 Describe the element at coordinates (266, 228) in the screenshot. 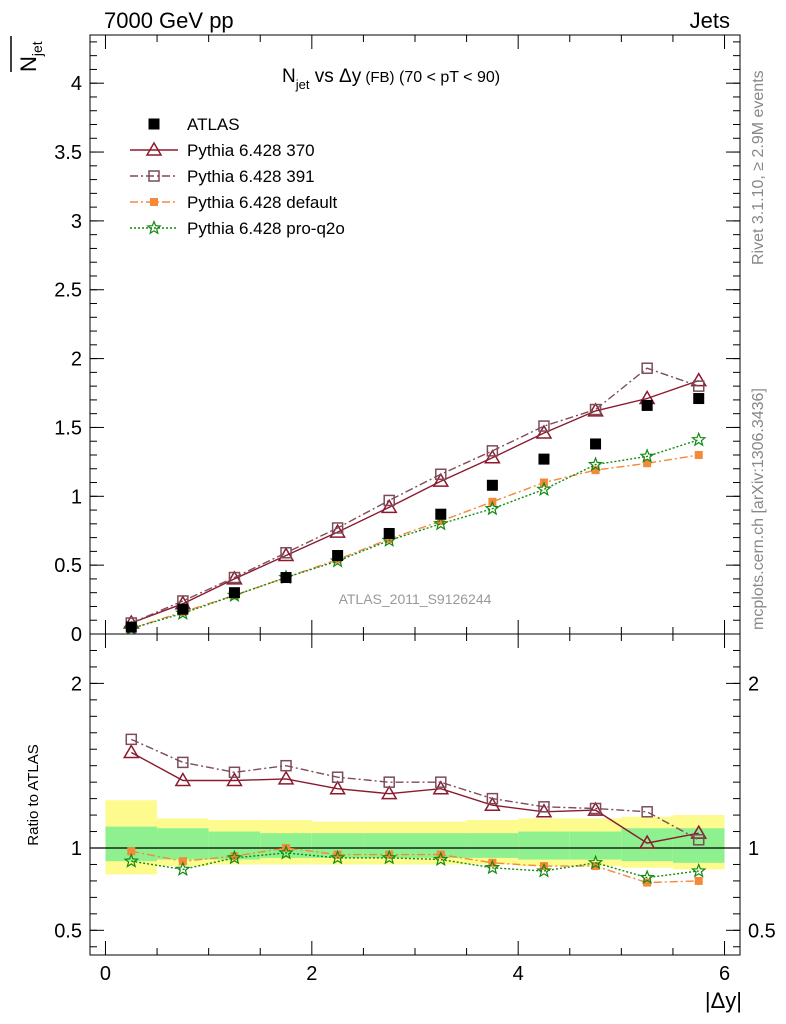

I see `legend-label: Pythia 6.428 pro-q2o` at that location.